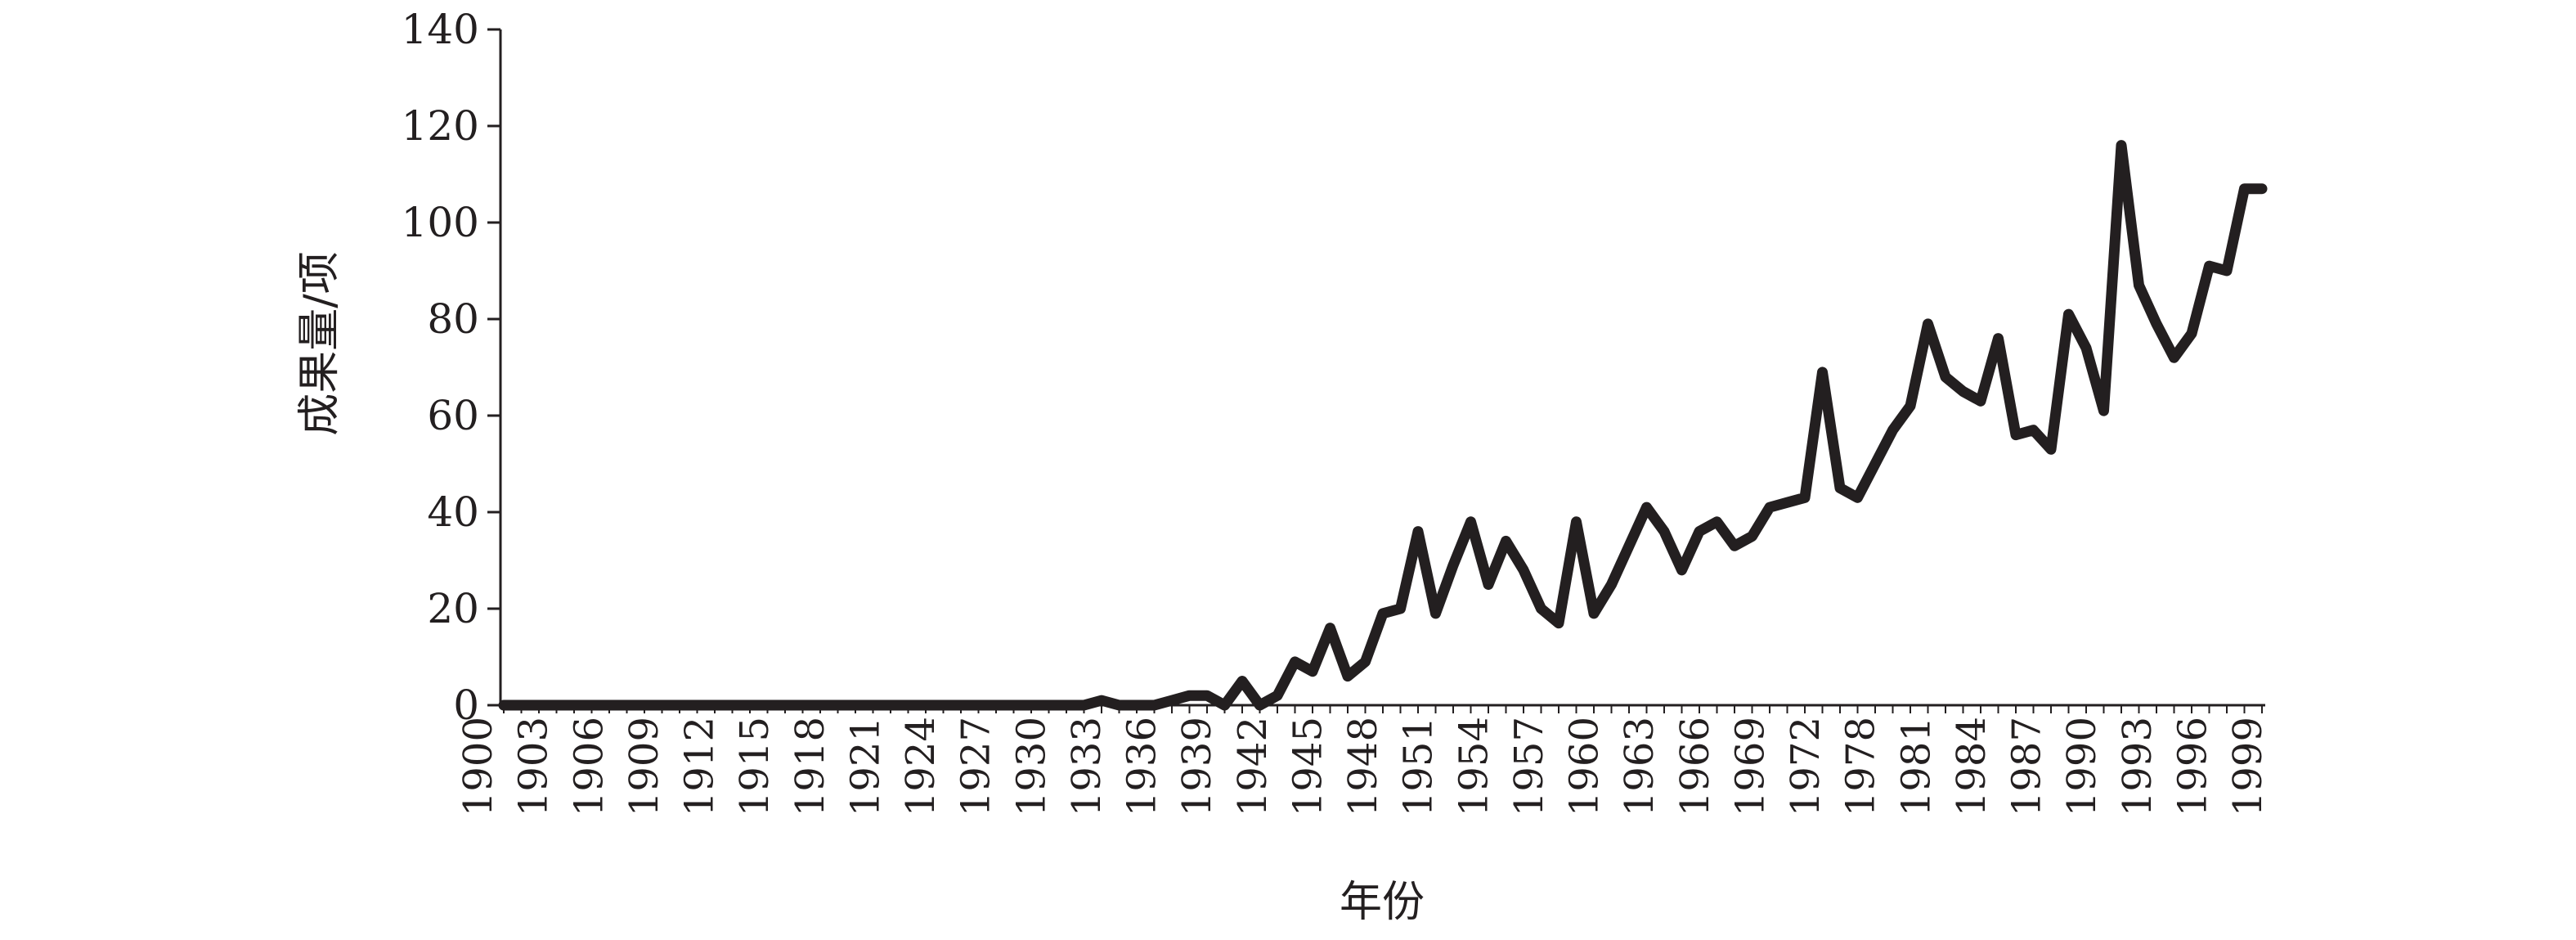 Image resolution: width=2576 pixels, height=940 pixels. I want to click on y-tick-label: 120, so click(441, 126).